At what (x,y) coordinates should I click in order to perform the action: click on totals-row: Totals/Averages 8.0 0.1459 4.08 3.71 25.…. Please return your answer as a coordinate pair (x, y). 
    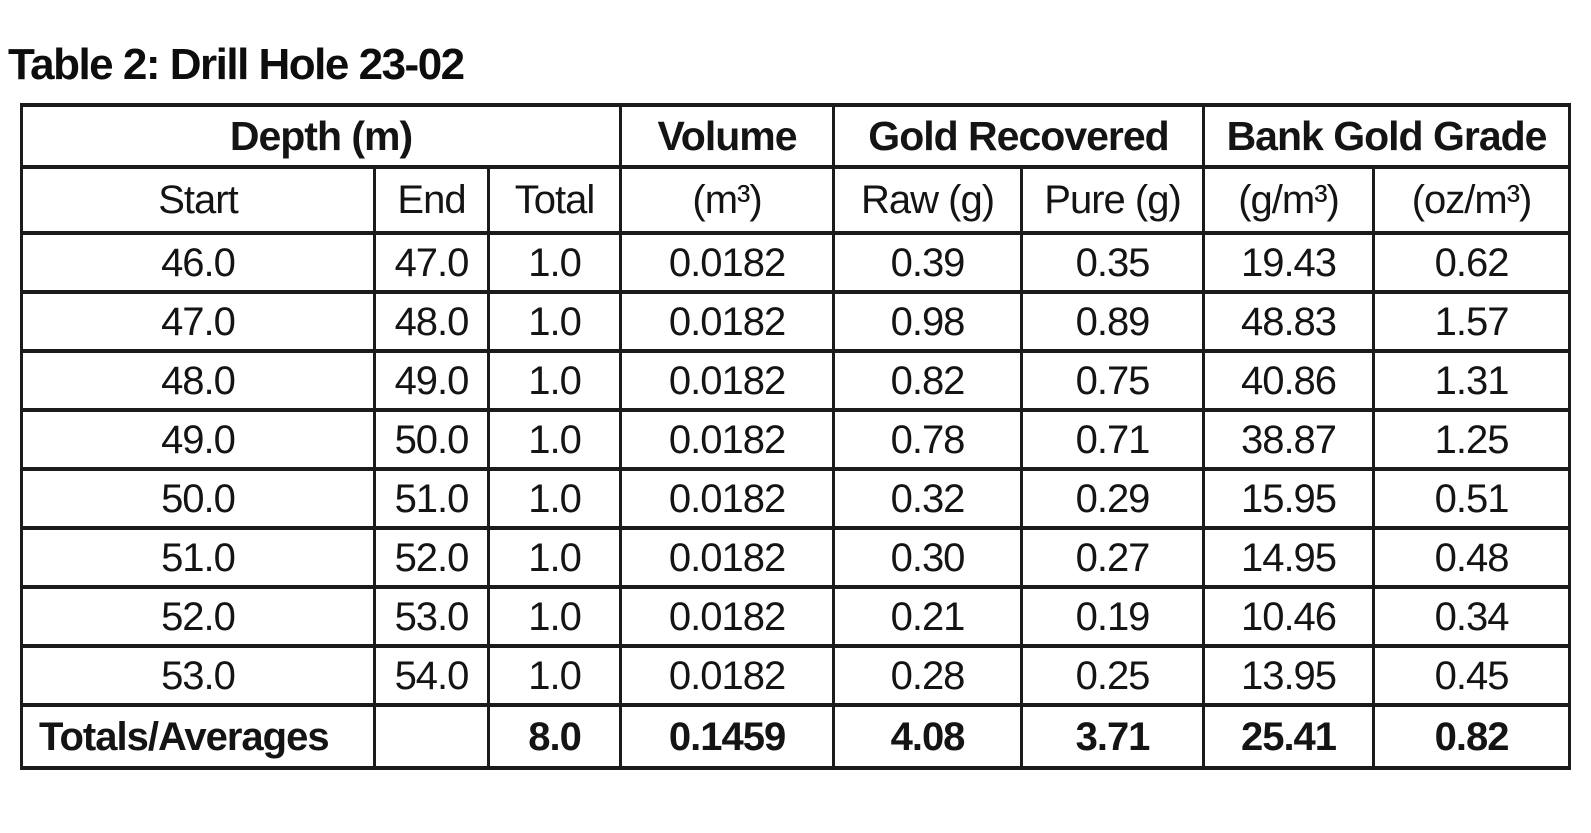
    Looking at the image, I should click on (796, 736).